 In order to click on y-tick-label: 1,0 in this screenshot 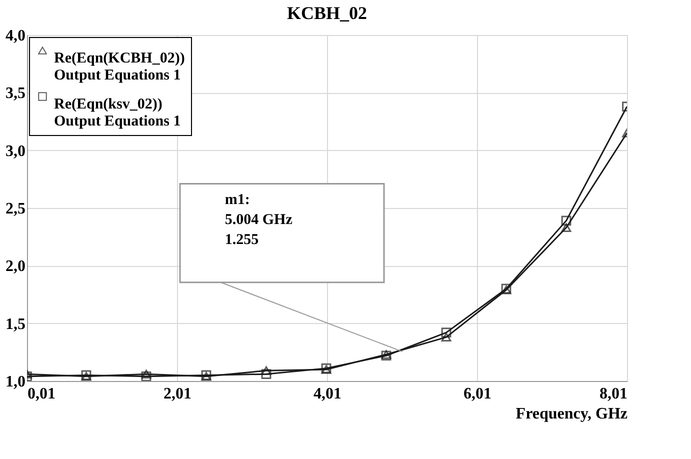, I will do `click(16, 382)`.